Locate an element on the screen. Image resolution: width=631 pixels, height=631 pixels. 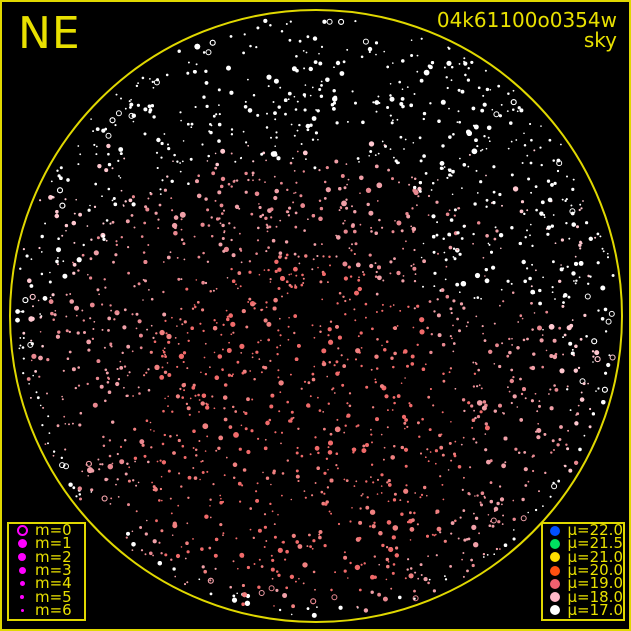
image-title: 04k61100o0354w sky is located at coordinates (527, 30).